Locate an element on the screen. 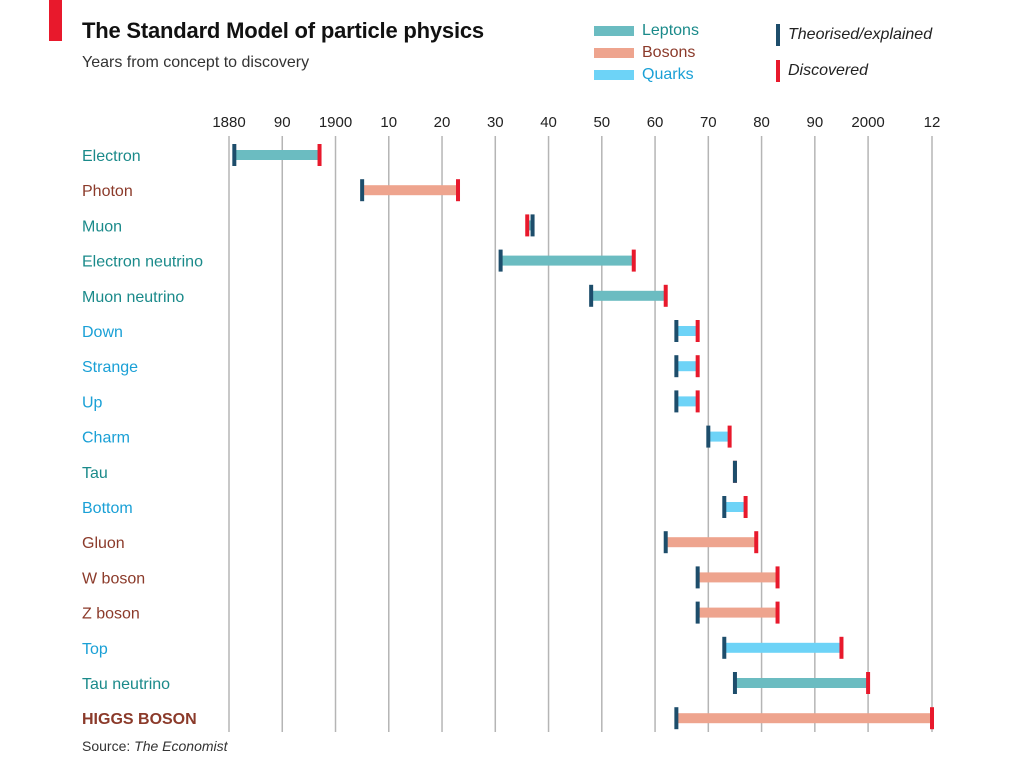 Image resolution: width=1024 pixels, height=768 pixels. legend-bosons: Bosons is located at coordinates (644, 53).